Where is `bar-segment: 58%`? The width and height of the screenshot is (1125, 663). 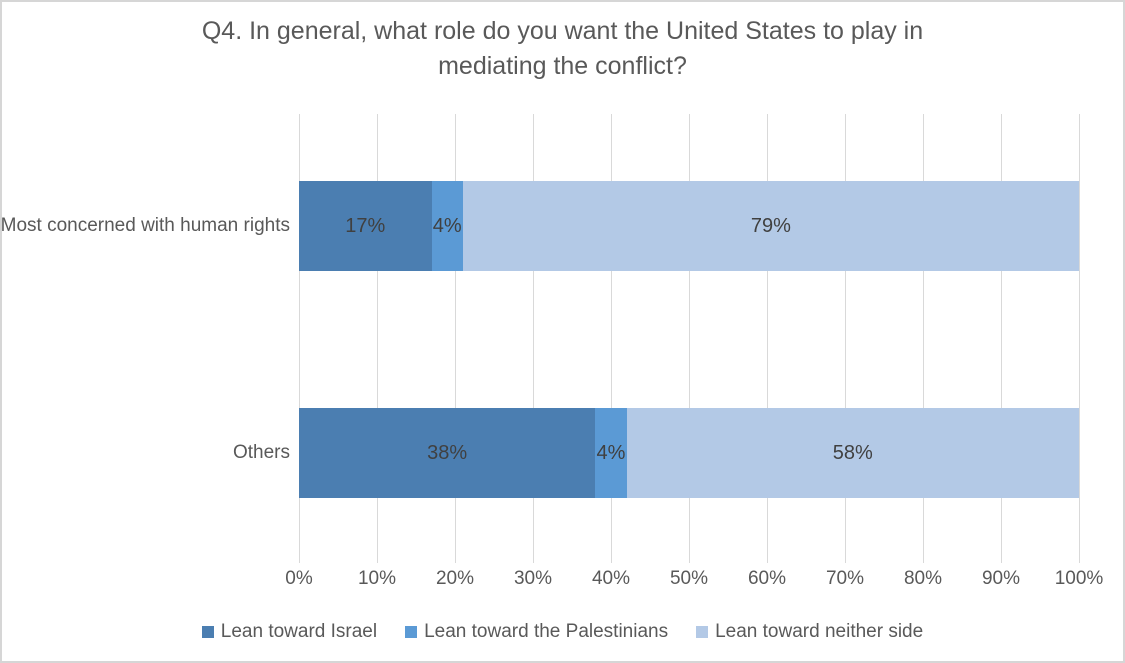 bar-segment: 58% is located at coordinates (852, 453).